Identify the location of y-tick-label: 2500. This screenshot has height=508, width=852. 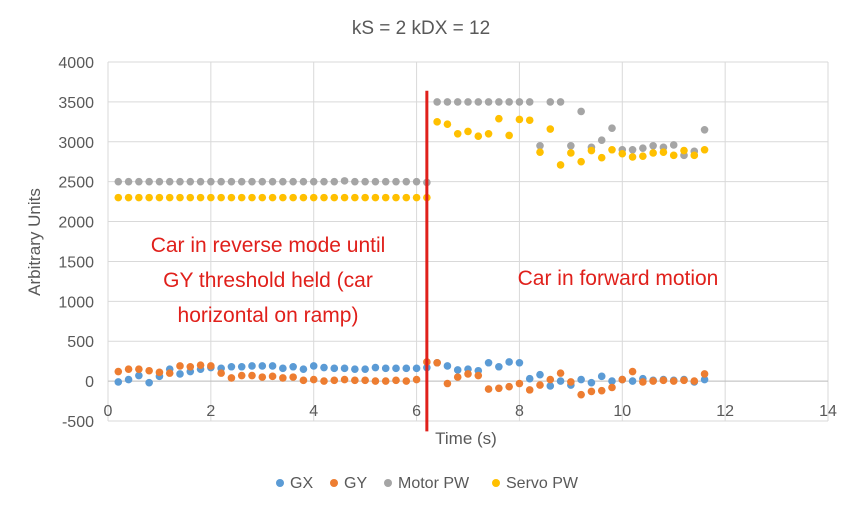
(76, 183).